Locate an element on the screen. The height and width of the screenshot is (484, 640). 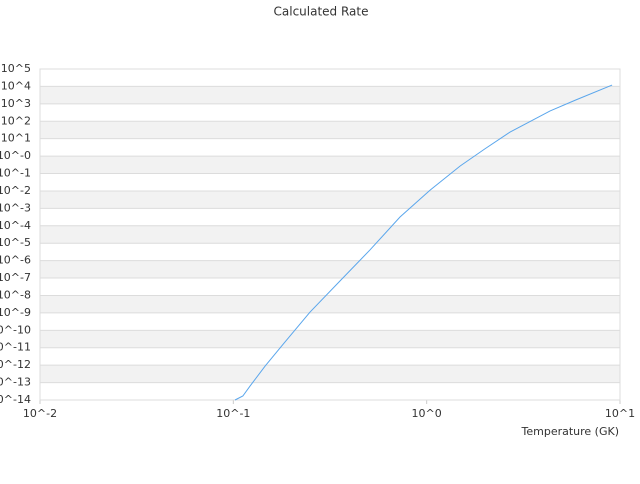
x-tick-label: 10^1 is located at coordinates (620, 413).